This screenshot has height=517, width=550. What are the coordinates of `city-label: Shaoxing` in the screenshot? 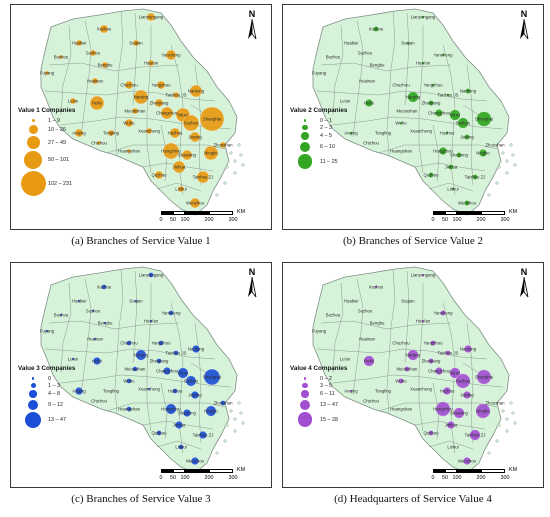 It's located at (459, 413).